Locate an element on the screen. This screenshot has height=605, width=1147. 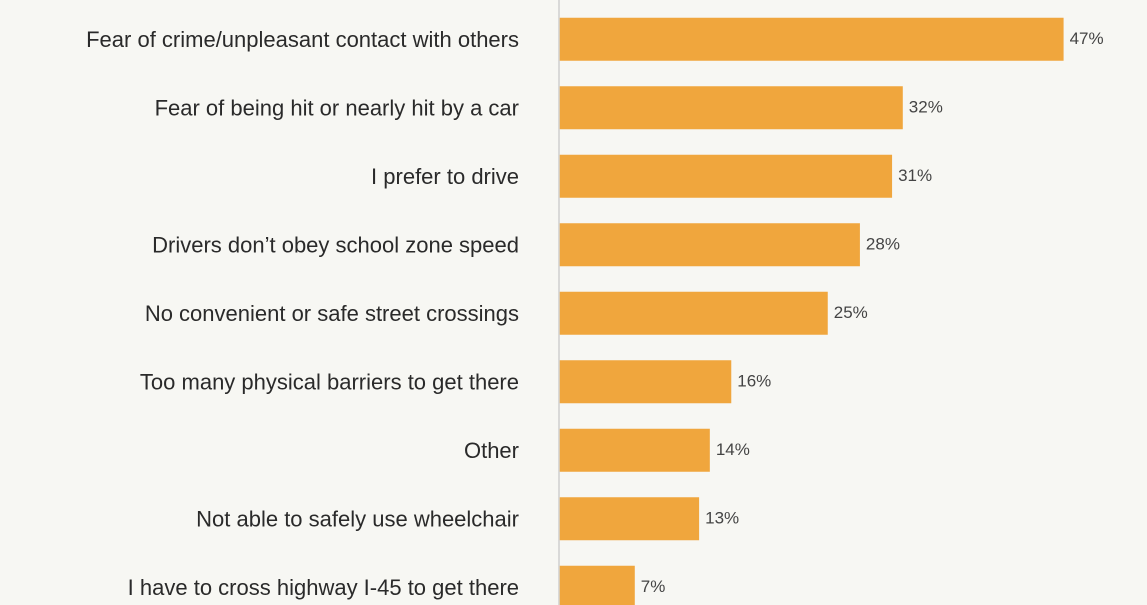
value-label-9: 7% is located at coordinates (653, 586).